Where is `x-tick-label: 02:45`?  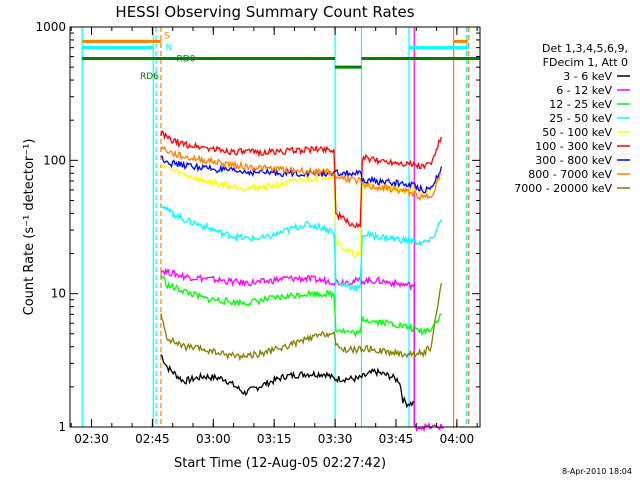 x-tick-label: 02:45 is located at coordinates (152, 439).